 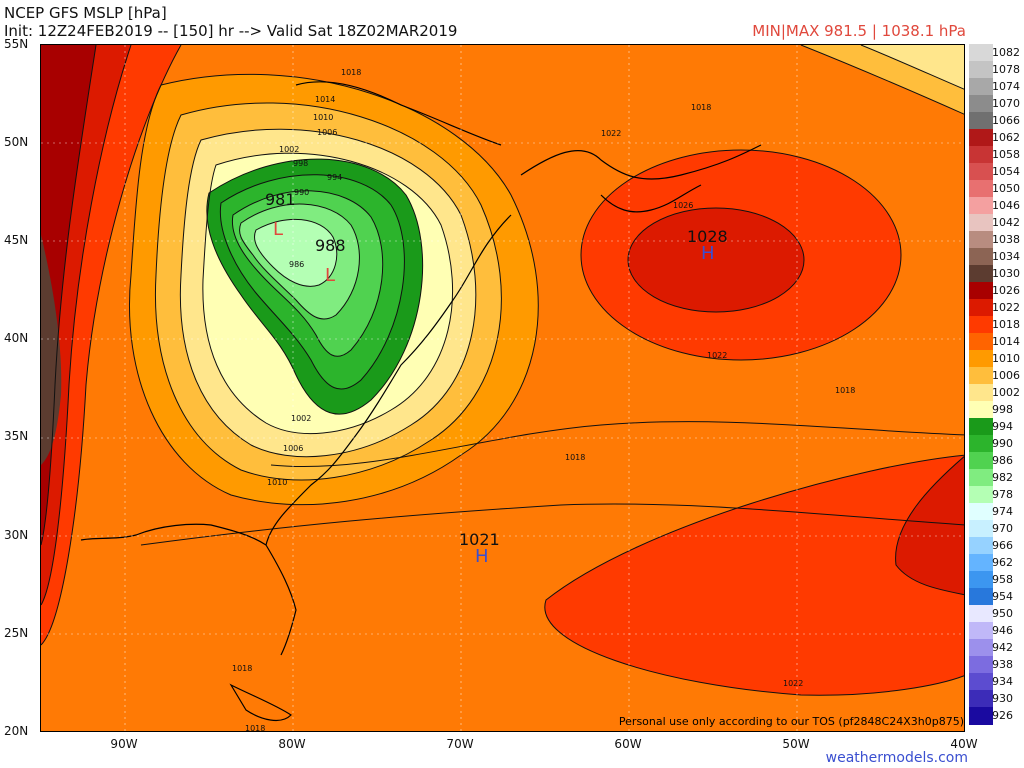 What do you see at coordinates (1006, 290) in the screenshot?
I see `legend-level-label: 1026` at bounding box center [1006, 290].